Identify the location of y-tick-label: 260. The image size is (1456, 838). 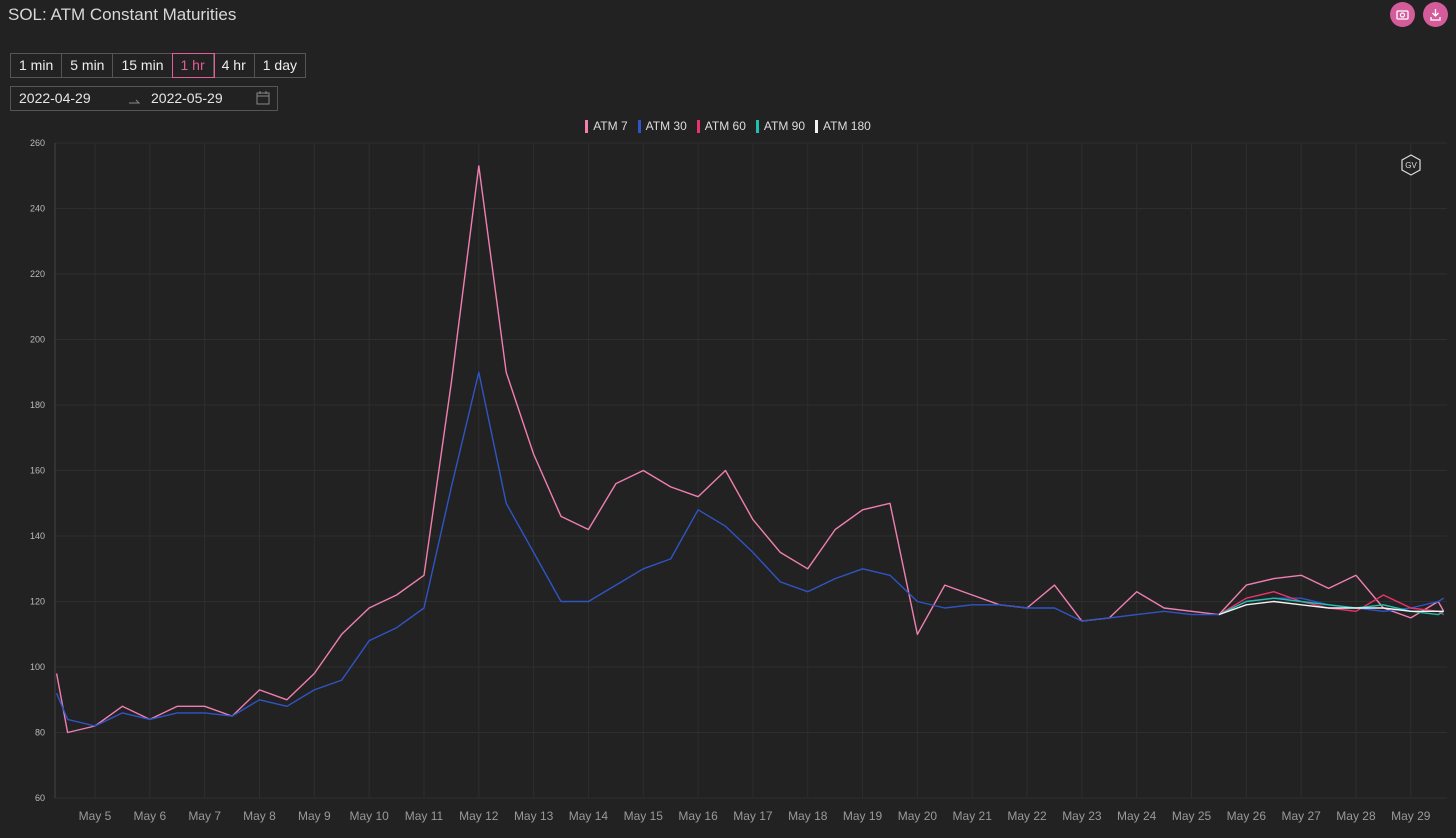
(37, 143).